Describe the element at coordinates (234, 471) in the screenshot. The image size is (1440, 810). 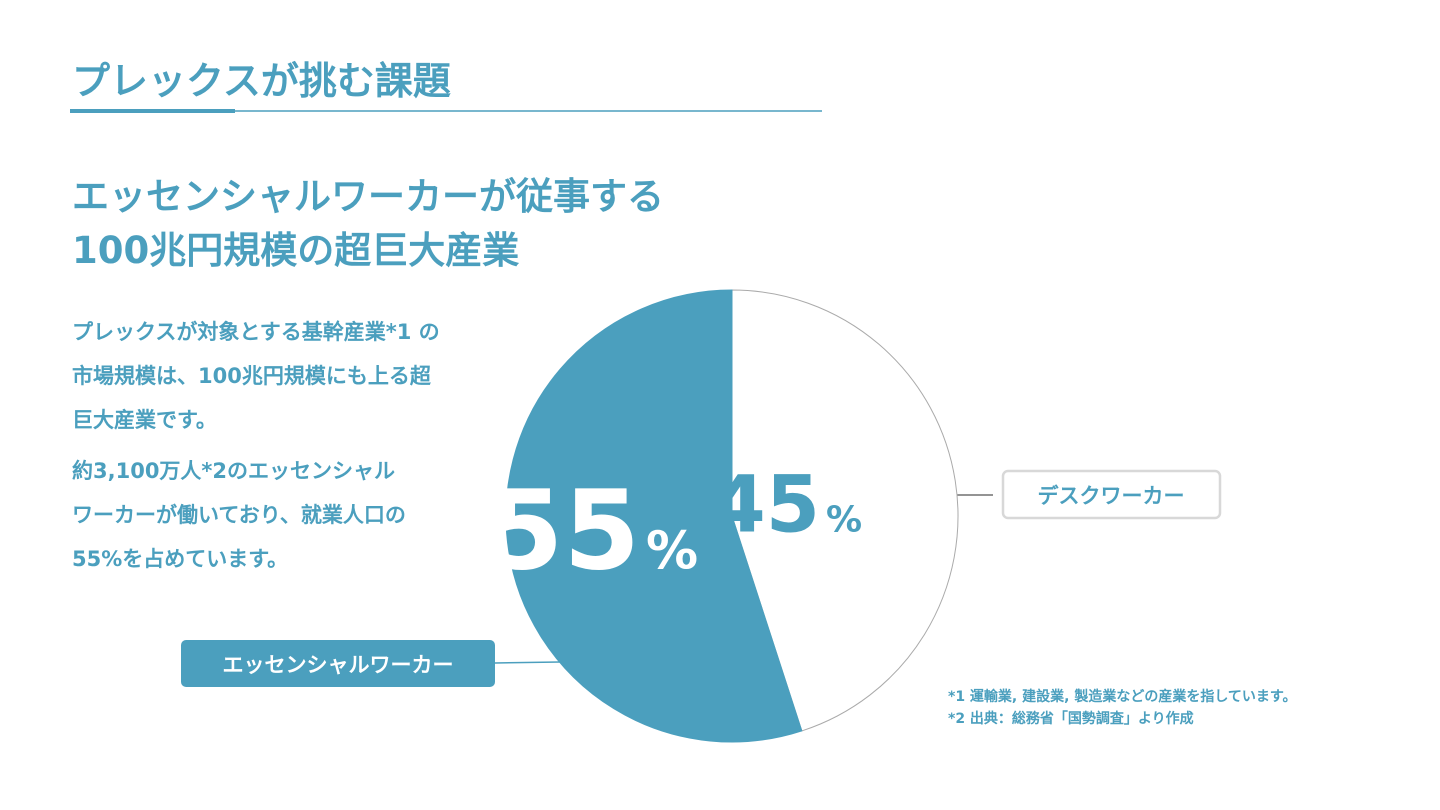
I see `paragraph-line: 約3,100万人*2のエッセンシャル` at that location.